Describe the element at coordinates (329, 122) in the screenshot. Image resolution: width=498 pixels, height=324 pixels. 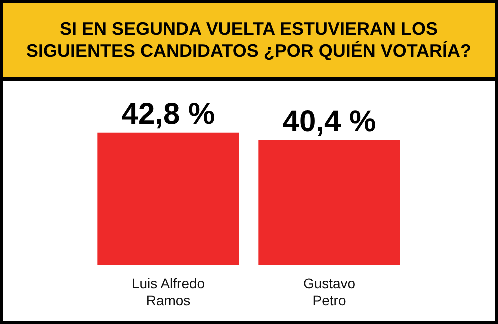
I see `data-label: 40,4 %` at that location.